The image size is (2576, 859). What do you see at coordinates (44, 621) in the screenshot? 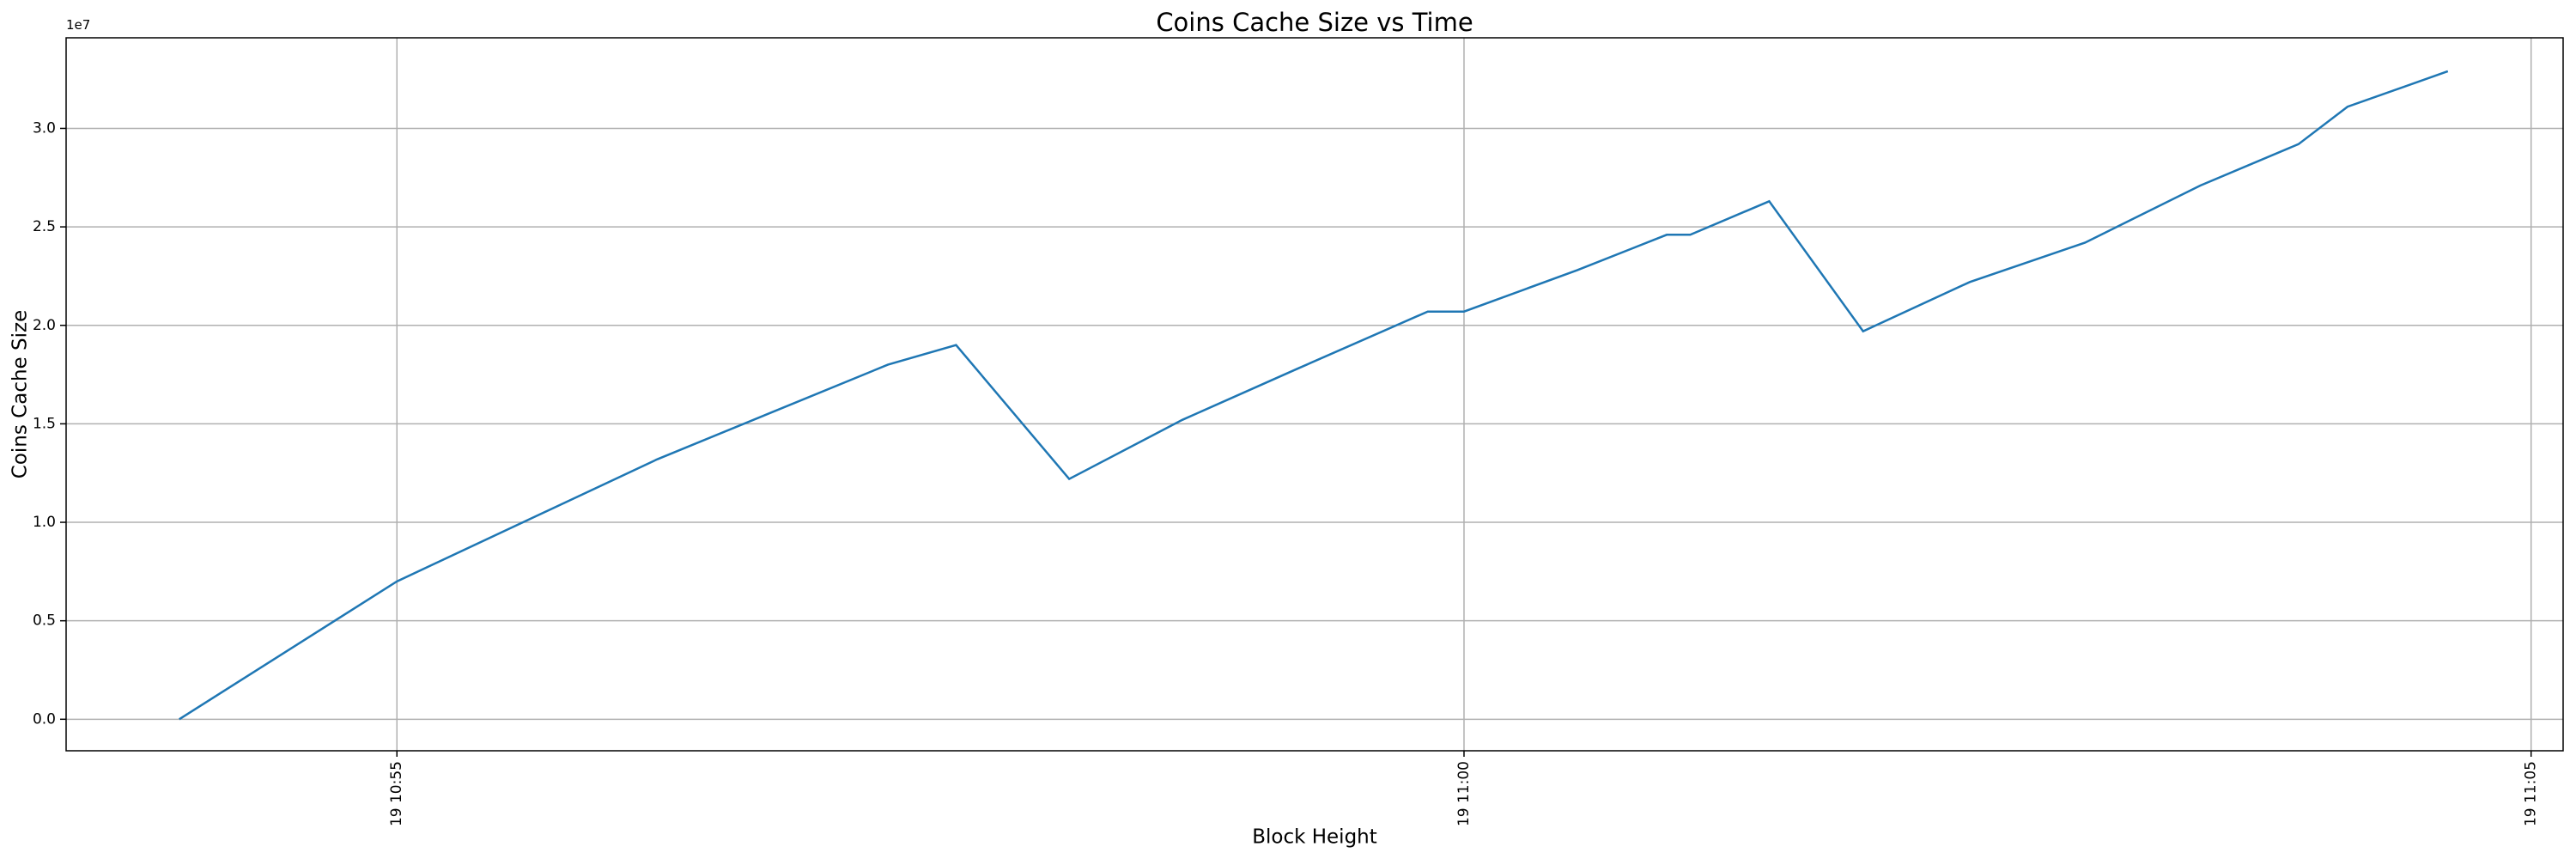
I see `y-tick-label: 0.5` at bounding box center [44, 621].